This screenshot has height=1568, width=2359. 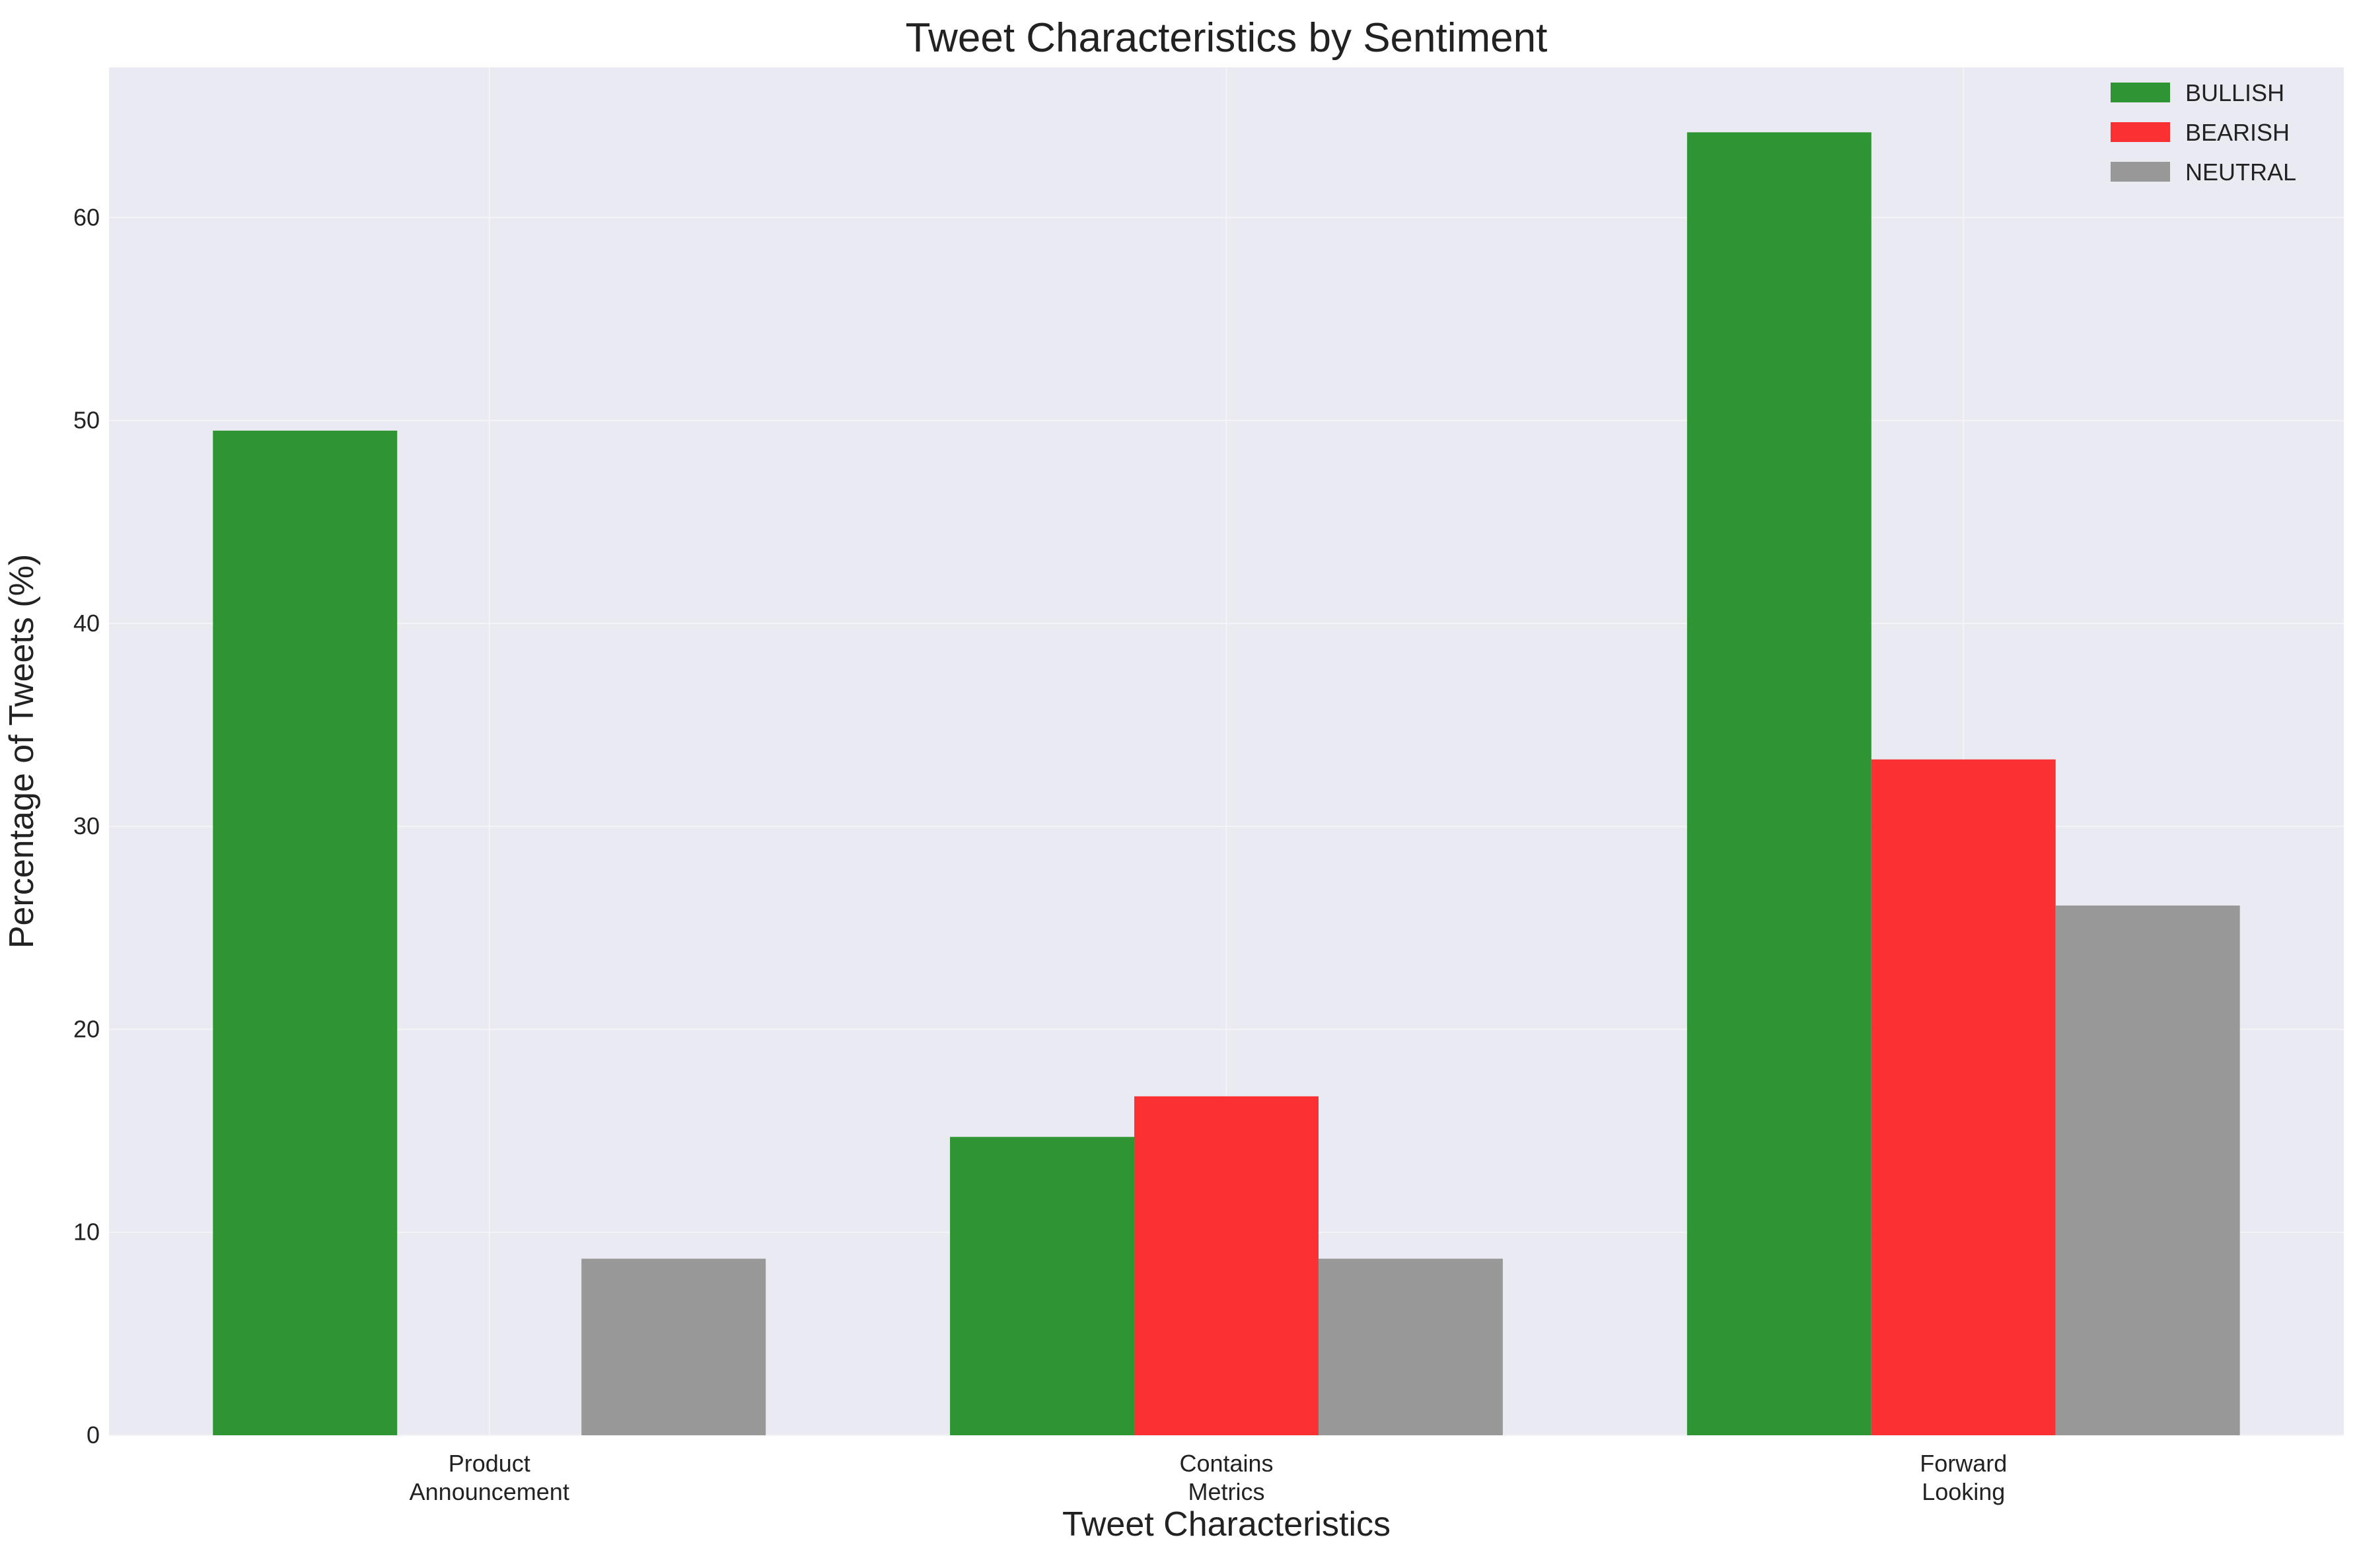 What do you see at coordinates (1963, 1477) in the screenshot?
I see `x-tick-label: Forward Looking` at bounding box center [1963, 1477].